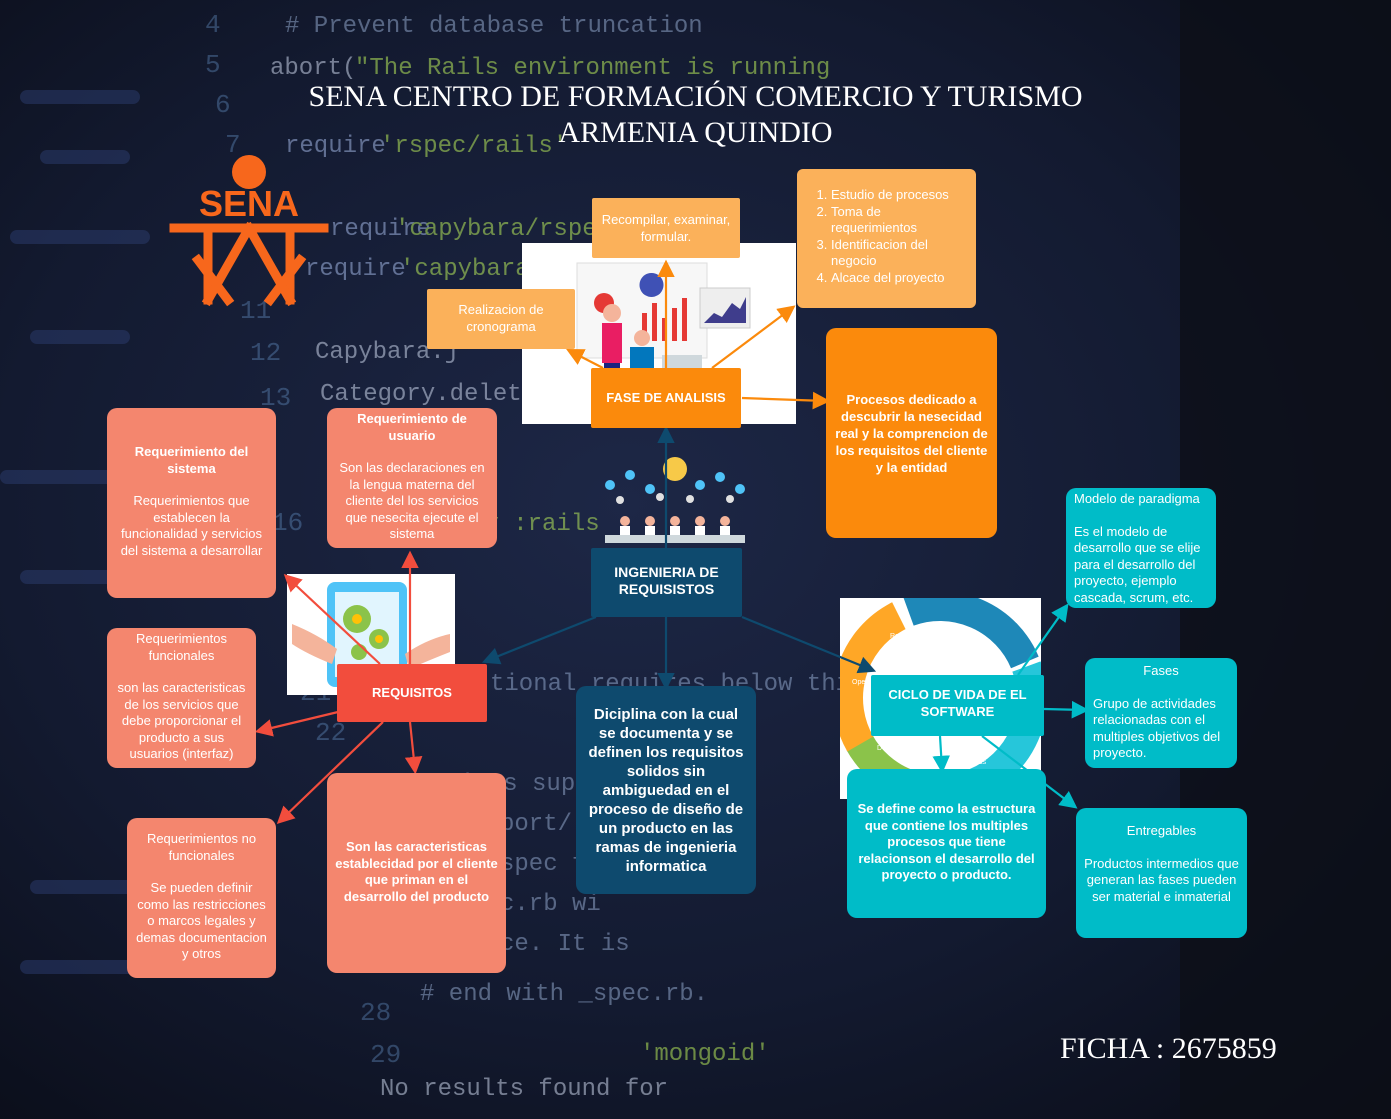 Image resolution: width=1391 pixels, height=1119 pixels. What do you see at coordinates (181, 647) in the screenshot?
I see `requerimientos-funcionales-title: Requerimientos funcionales` at bounding box center [181, 647].